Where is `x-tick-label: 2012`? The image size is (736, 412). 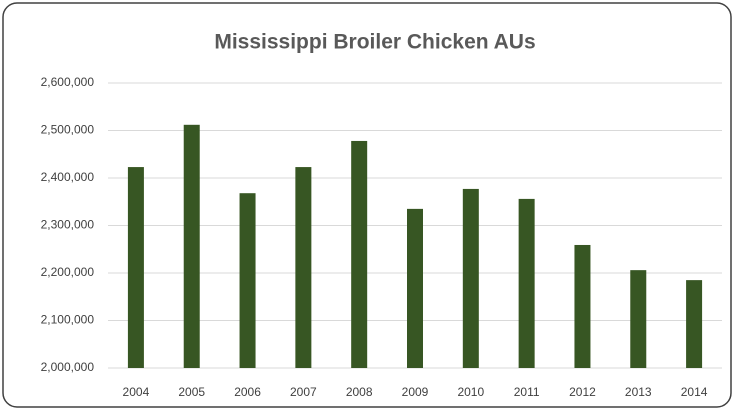 x-tick-label: 2012 is located at coordinates (582, 392).